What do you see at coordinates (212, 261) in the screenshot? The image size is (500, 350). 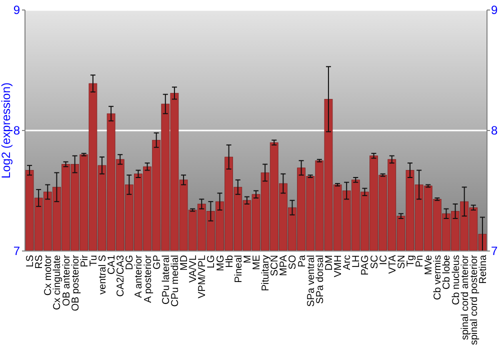 I see `x-tick-label: LG` at bounding box center [212, 261].